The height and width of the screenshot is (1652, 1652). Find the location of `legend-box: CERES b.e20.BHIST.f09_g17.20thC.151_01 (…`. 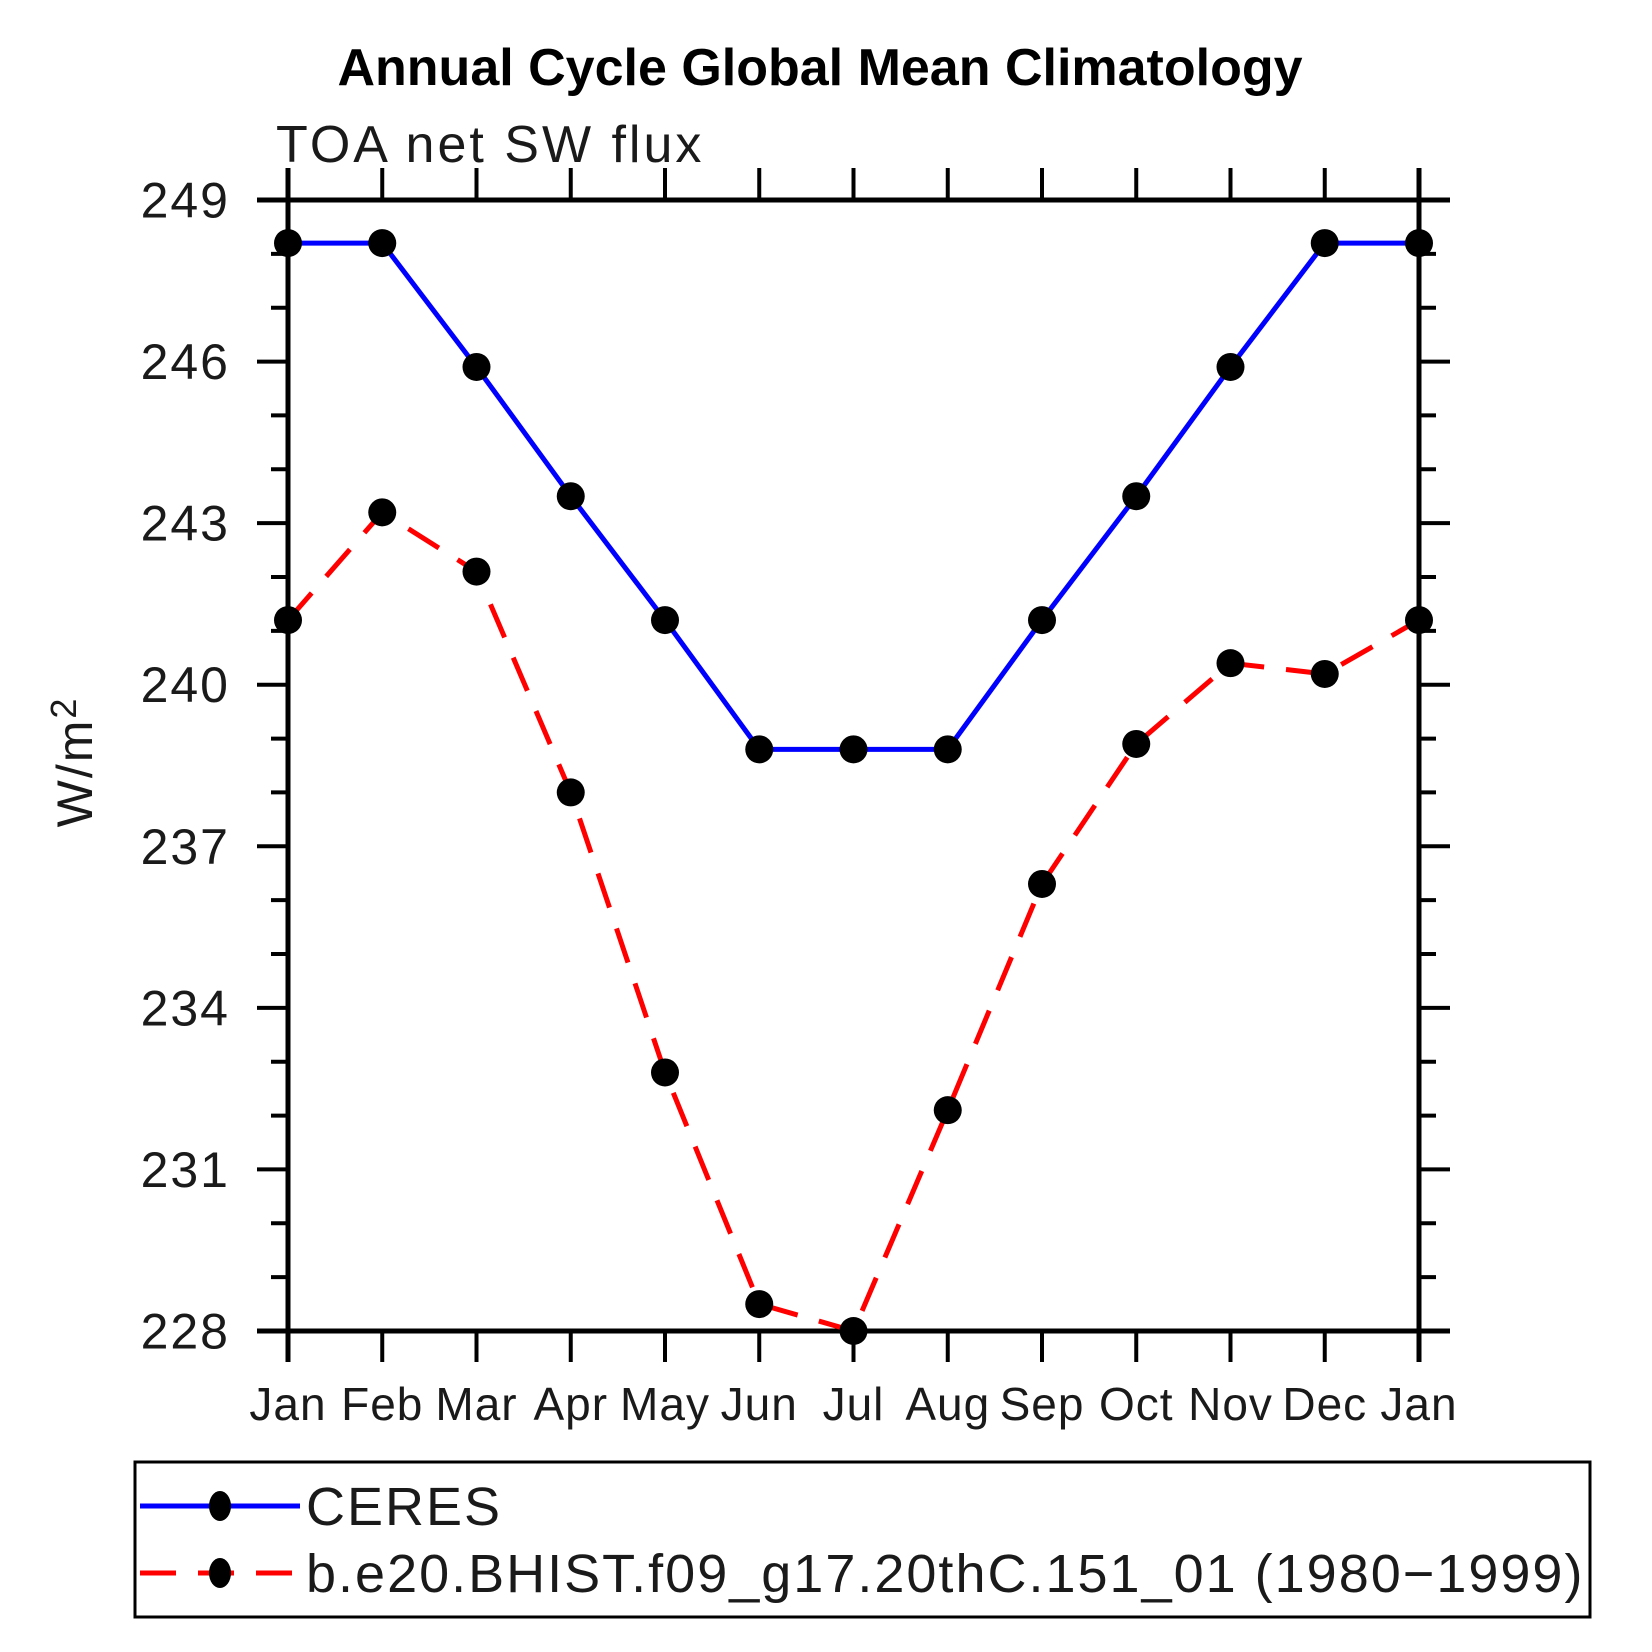

legend-box: CERES b.e20.BHIST.f09_g17.20thC.151_01 (… is located at coordinates (862, 1539).